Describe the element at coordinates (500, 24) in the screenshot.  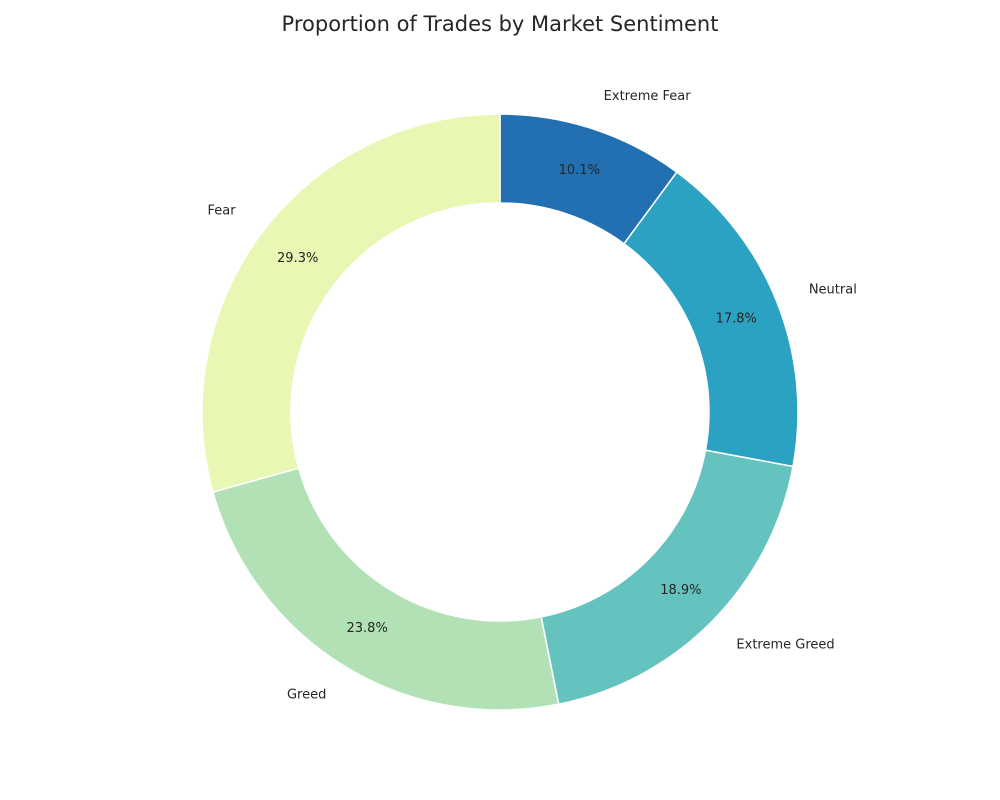
I see `chart-title: Proportion of Trades by Market Sentiment` at that location.